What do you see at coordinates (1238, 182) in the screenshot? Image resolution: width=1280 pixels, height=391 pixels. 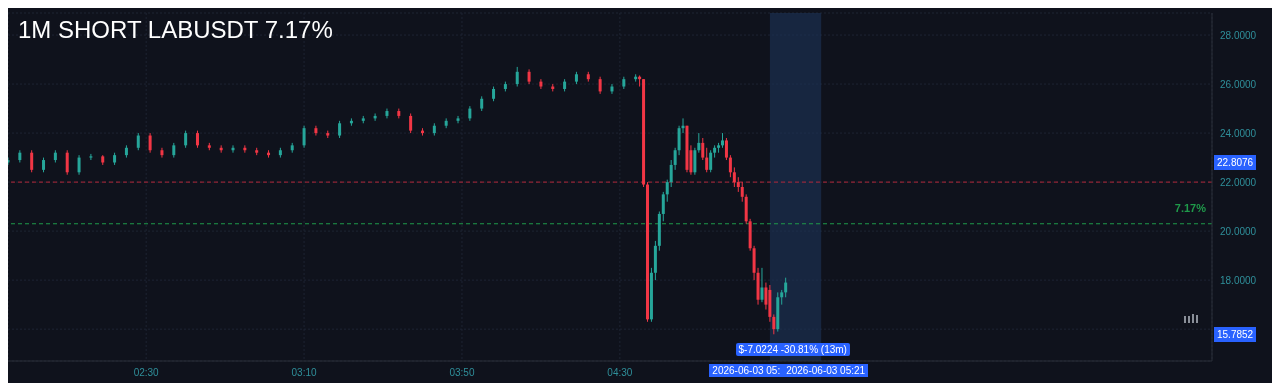 I see `y-tick-label: 22.0000` at bounding box center [1238, 182].